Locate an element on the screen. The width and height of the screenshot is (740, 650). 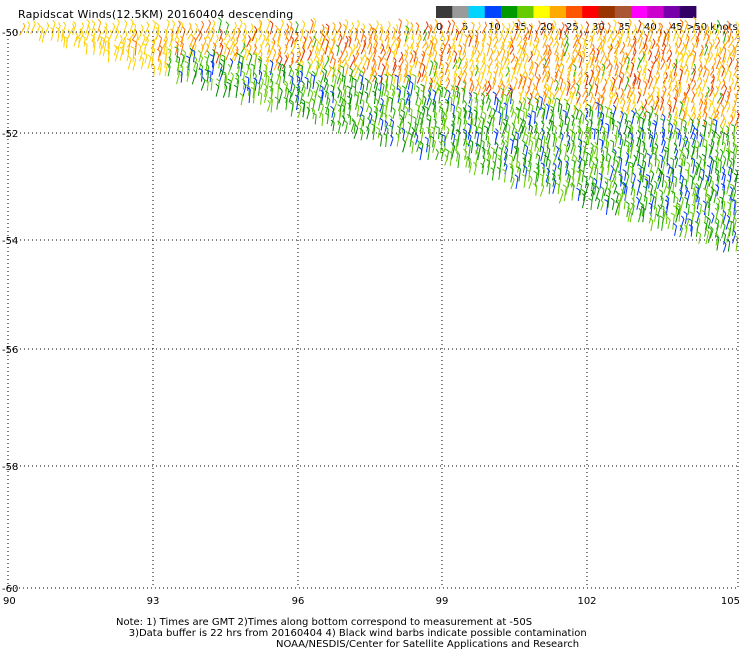
latitude-tick-label: -60 is located at coordinates (10, 589).